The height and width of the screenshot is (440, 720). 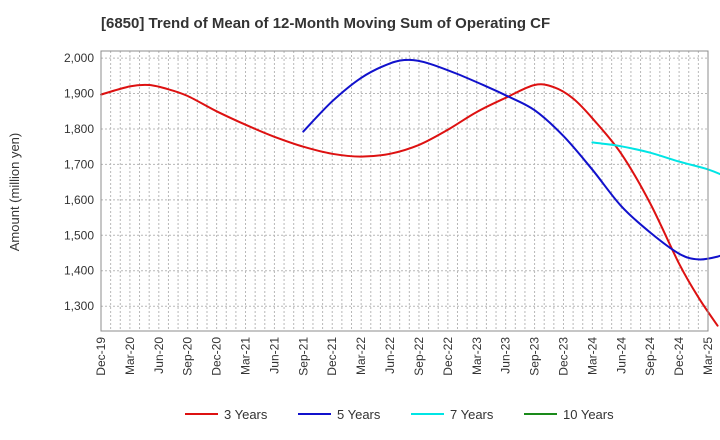 I want to click on series-line-7-years, so click(x=655, y=158).